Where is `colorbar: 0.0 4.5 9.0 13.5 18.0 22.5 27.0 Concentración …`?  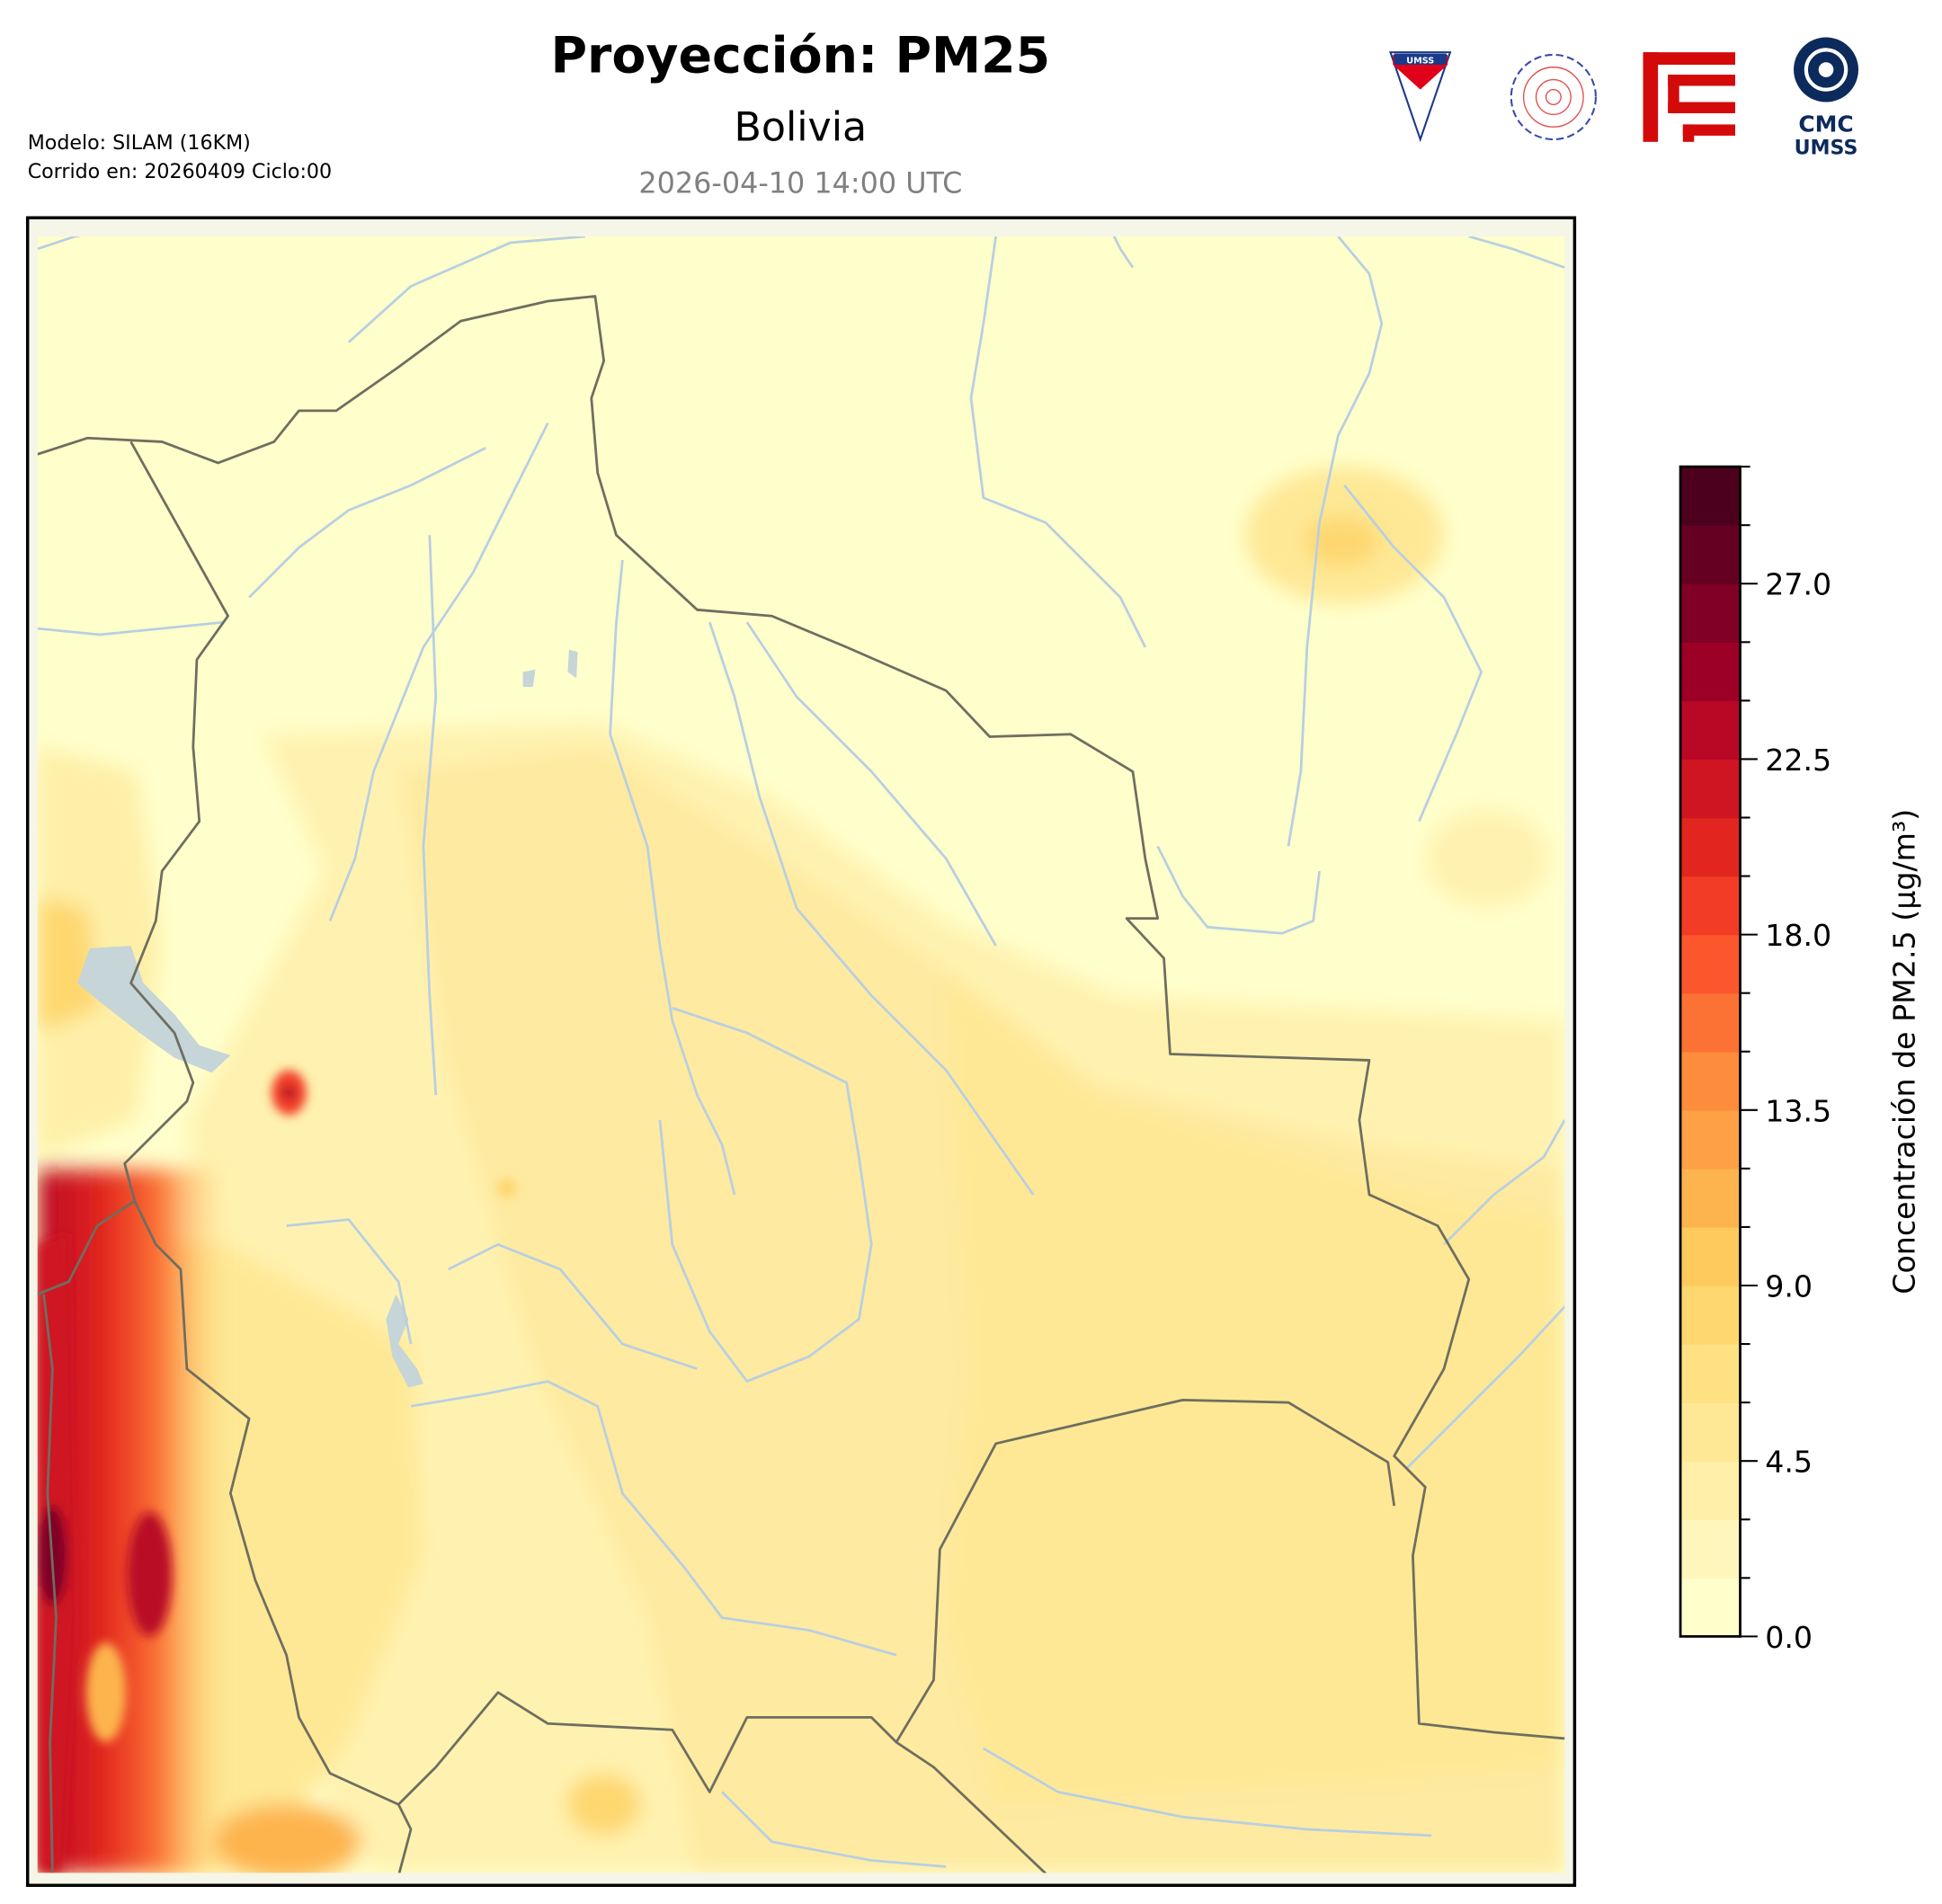
colorbar: 0.0 4.5 9.0 13.5 18.0 22.5 27.0 Concentración … is located at coordinates (1800, 1060).